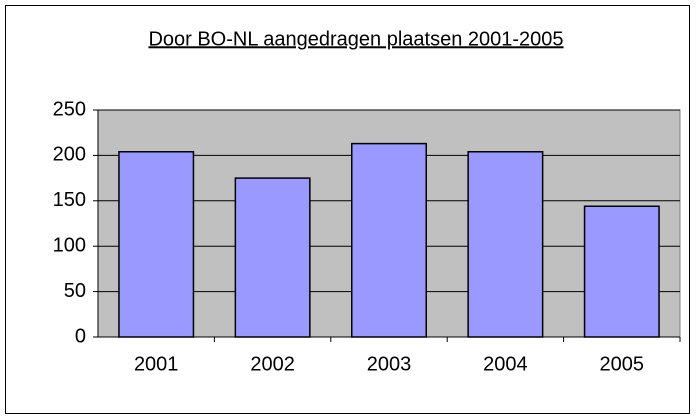 The width and height of the screenshot is (696, 420). I want to click on y-tick-label: 0, so click(80, 336).